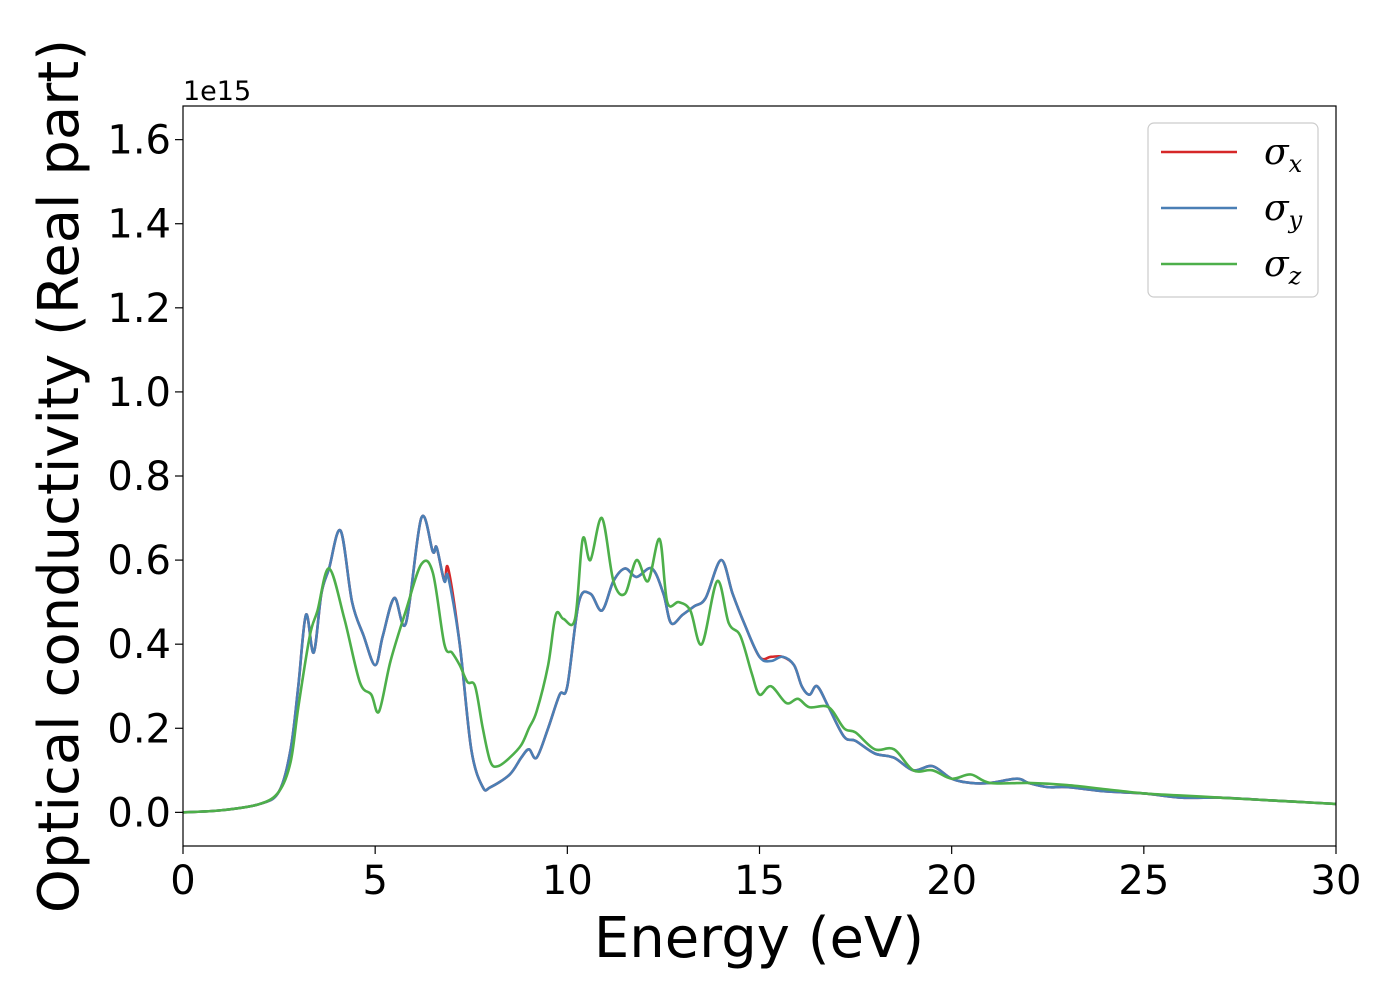 Image resolution: width=1400 pixels, height=1000 pixels. Describe the element at coordinates (182, 881) in the screenshot. I see `x-tick-label: 0` at that location.